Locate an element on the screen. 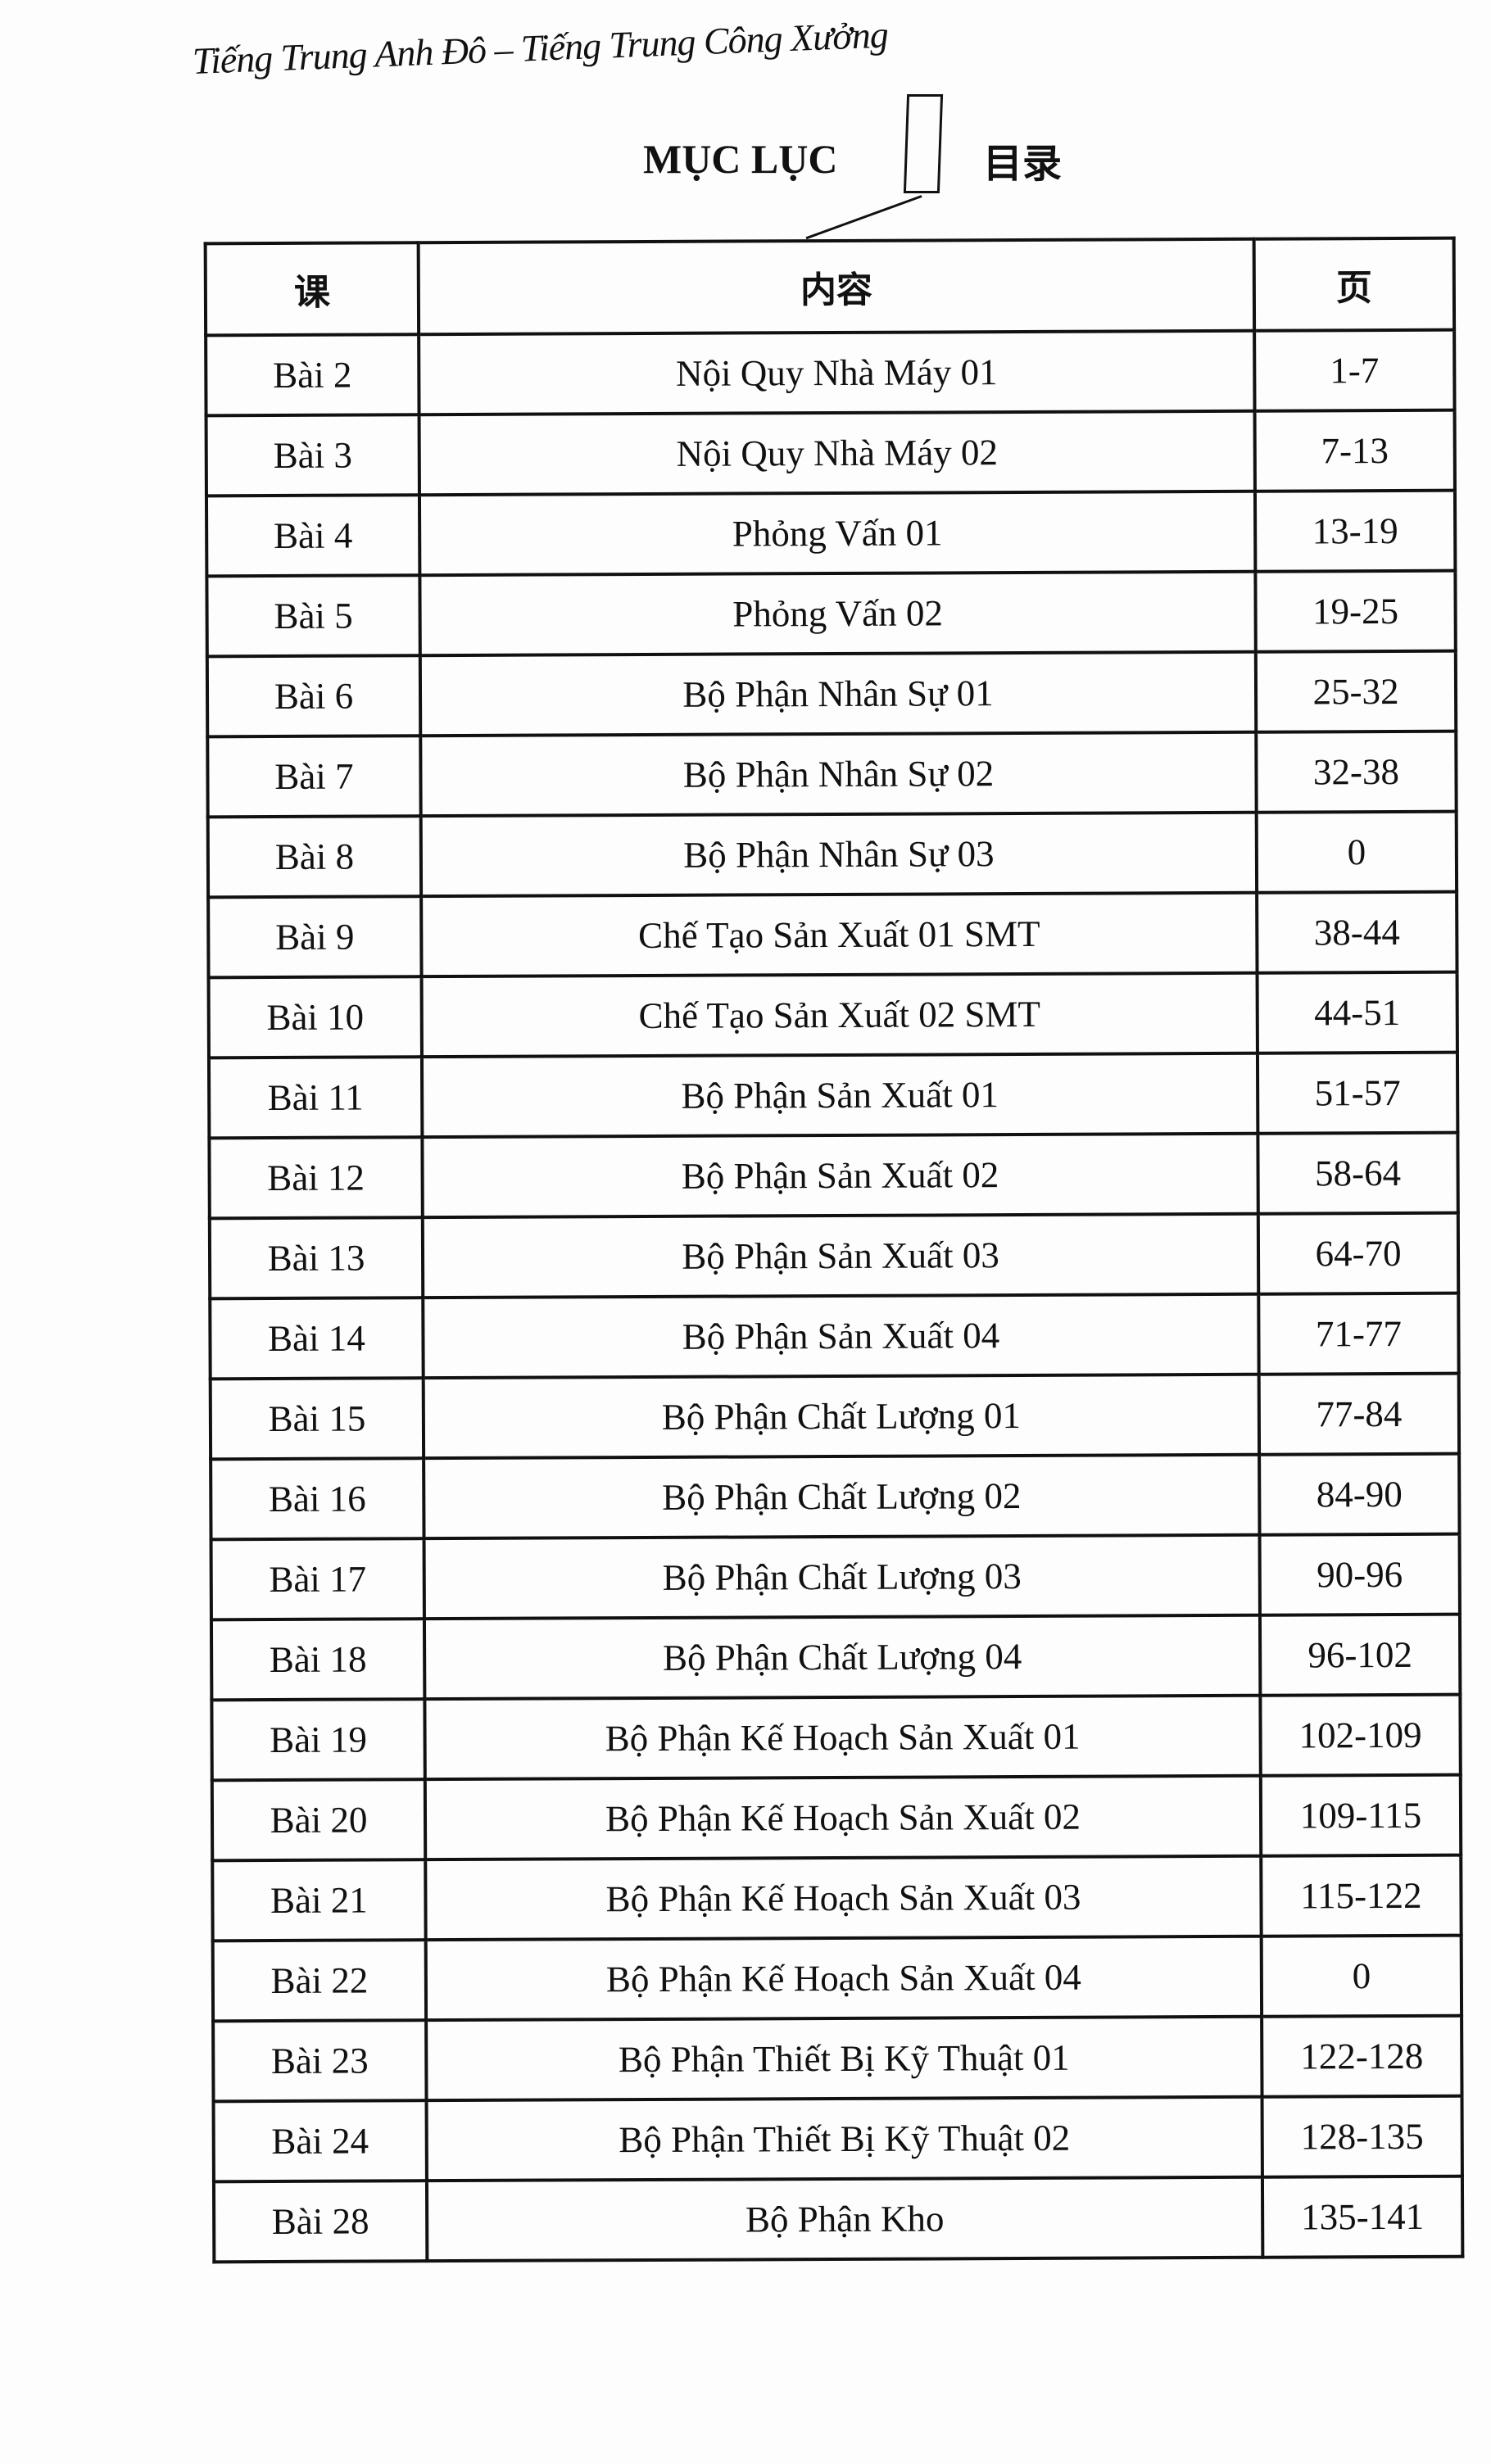 The width and height of the screenshot is (1491, 2464). lesson-cell: Bài 17 is located at coordinates (317, 1579).